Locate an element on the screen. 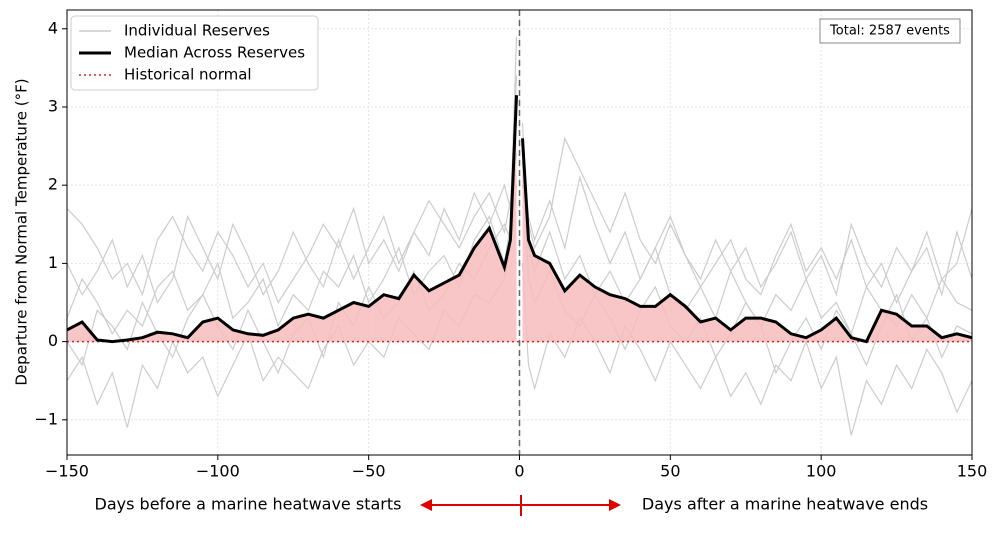 The width and height of the screenshot is (1000, 545). x-tick-label: −150 is located at coordinates (67, 471).